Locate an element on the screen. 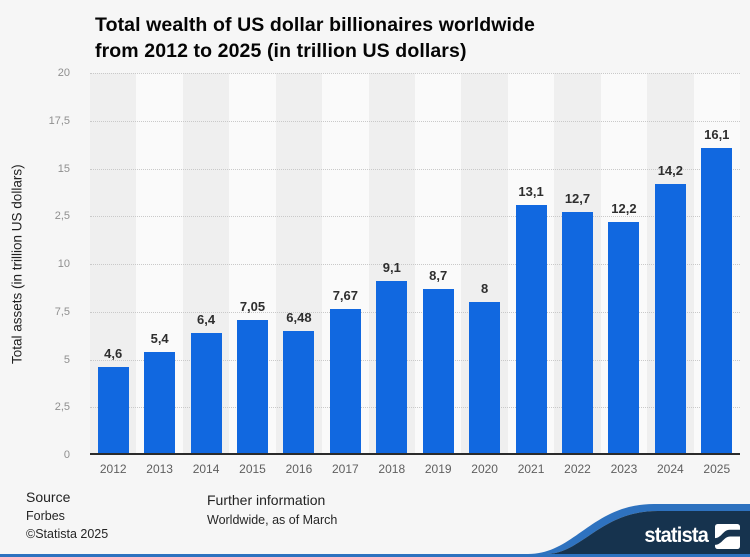  statista-logo-text: statista is located at coordinates (676, 535).